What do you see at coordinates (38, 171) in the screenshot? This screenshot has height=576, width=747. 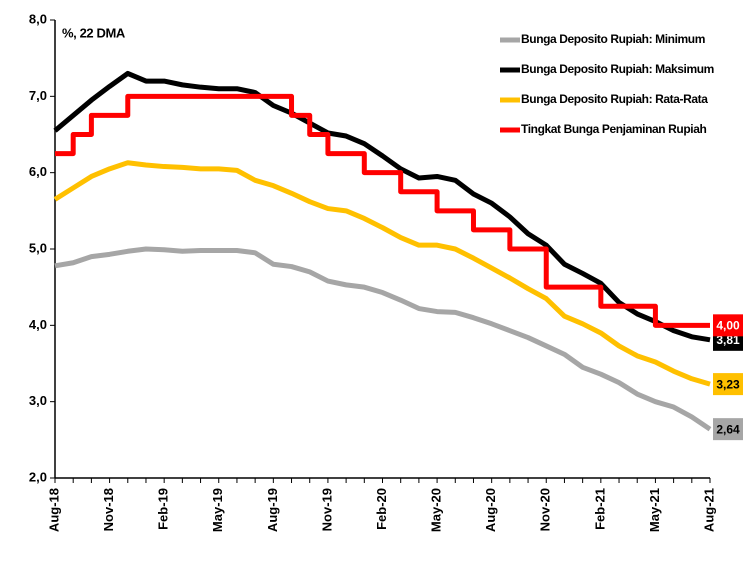 I see `y-tick-label: 6,0` at bounding box center [38, 171].